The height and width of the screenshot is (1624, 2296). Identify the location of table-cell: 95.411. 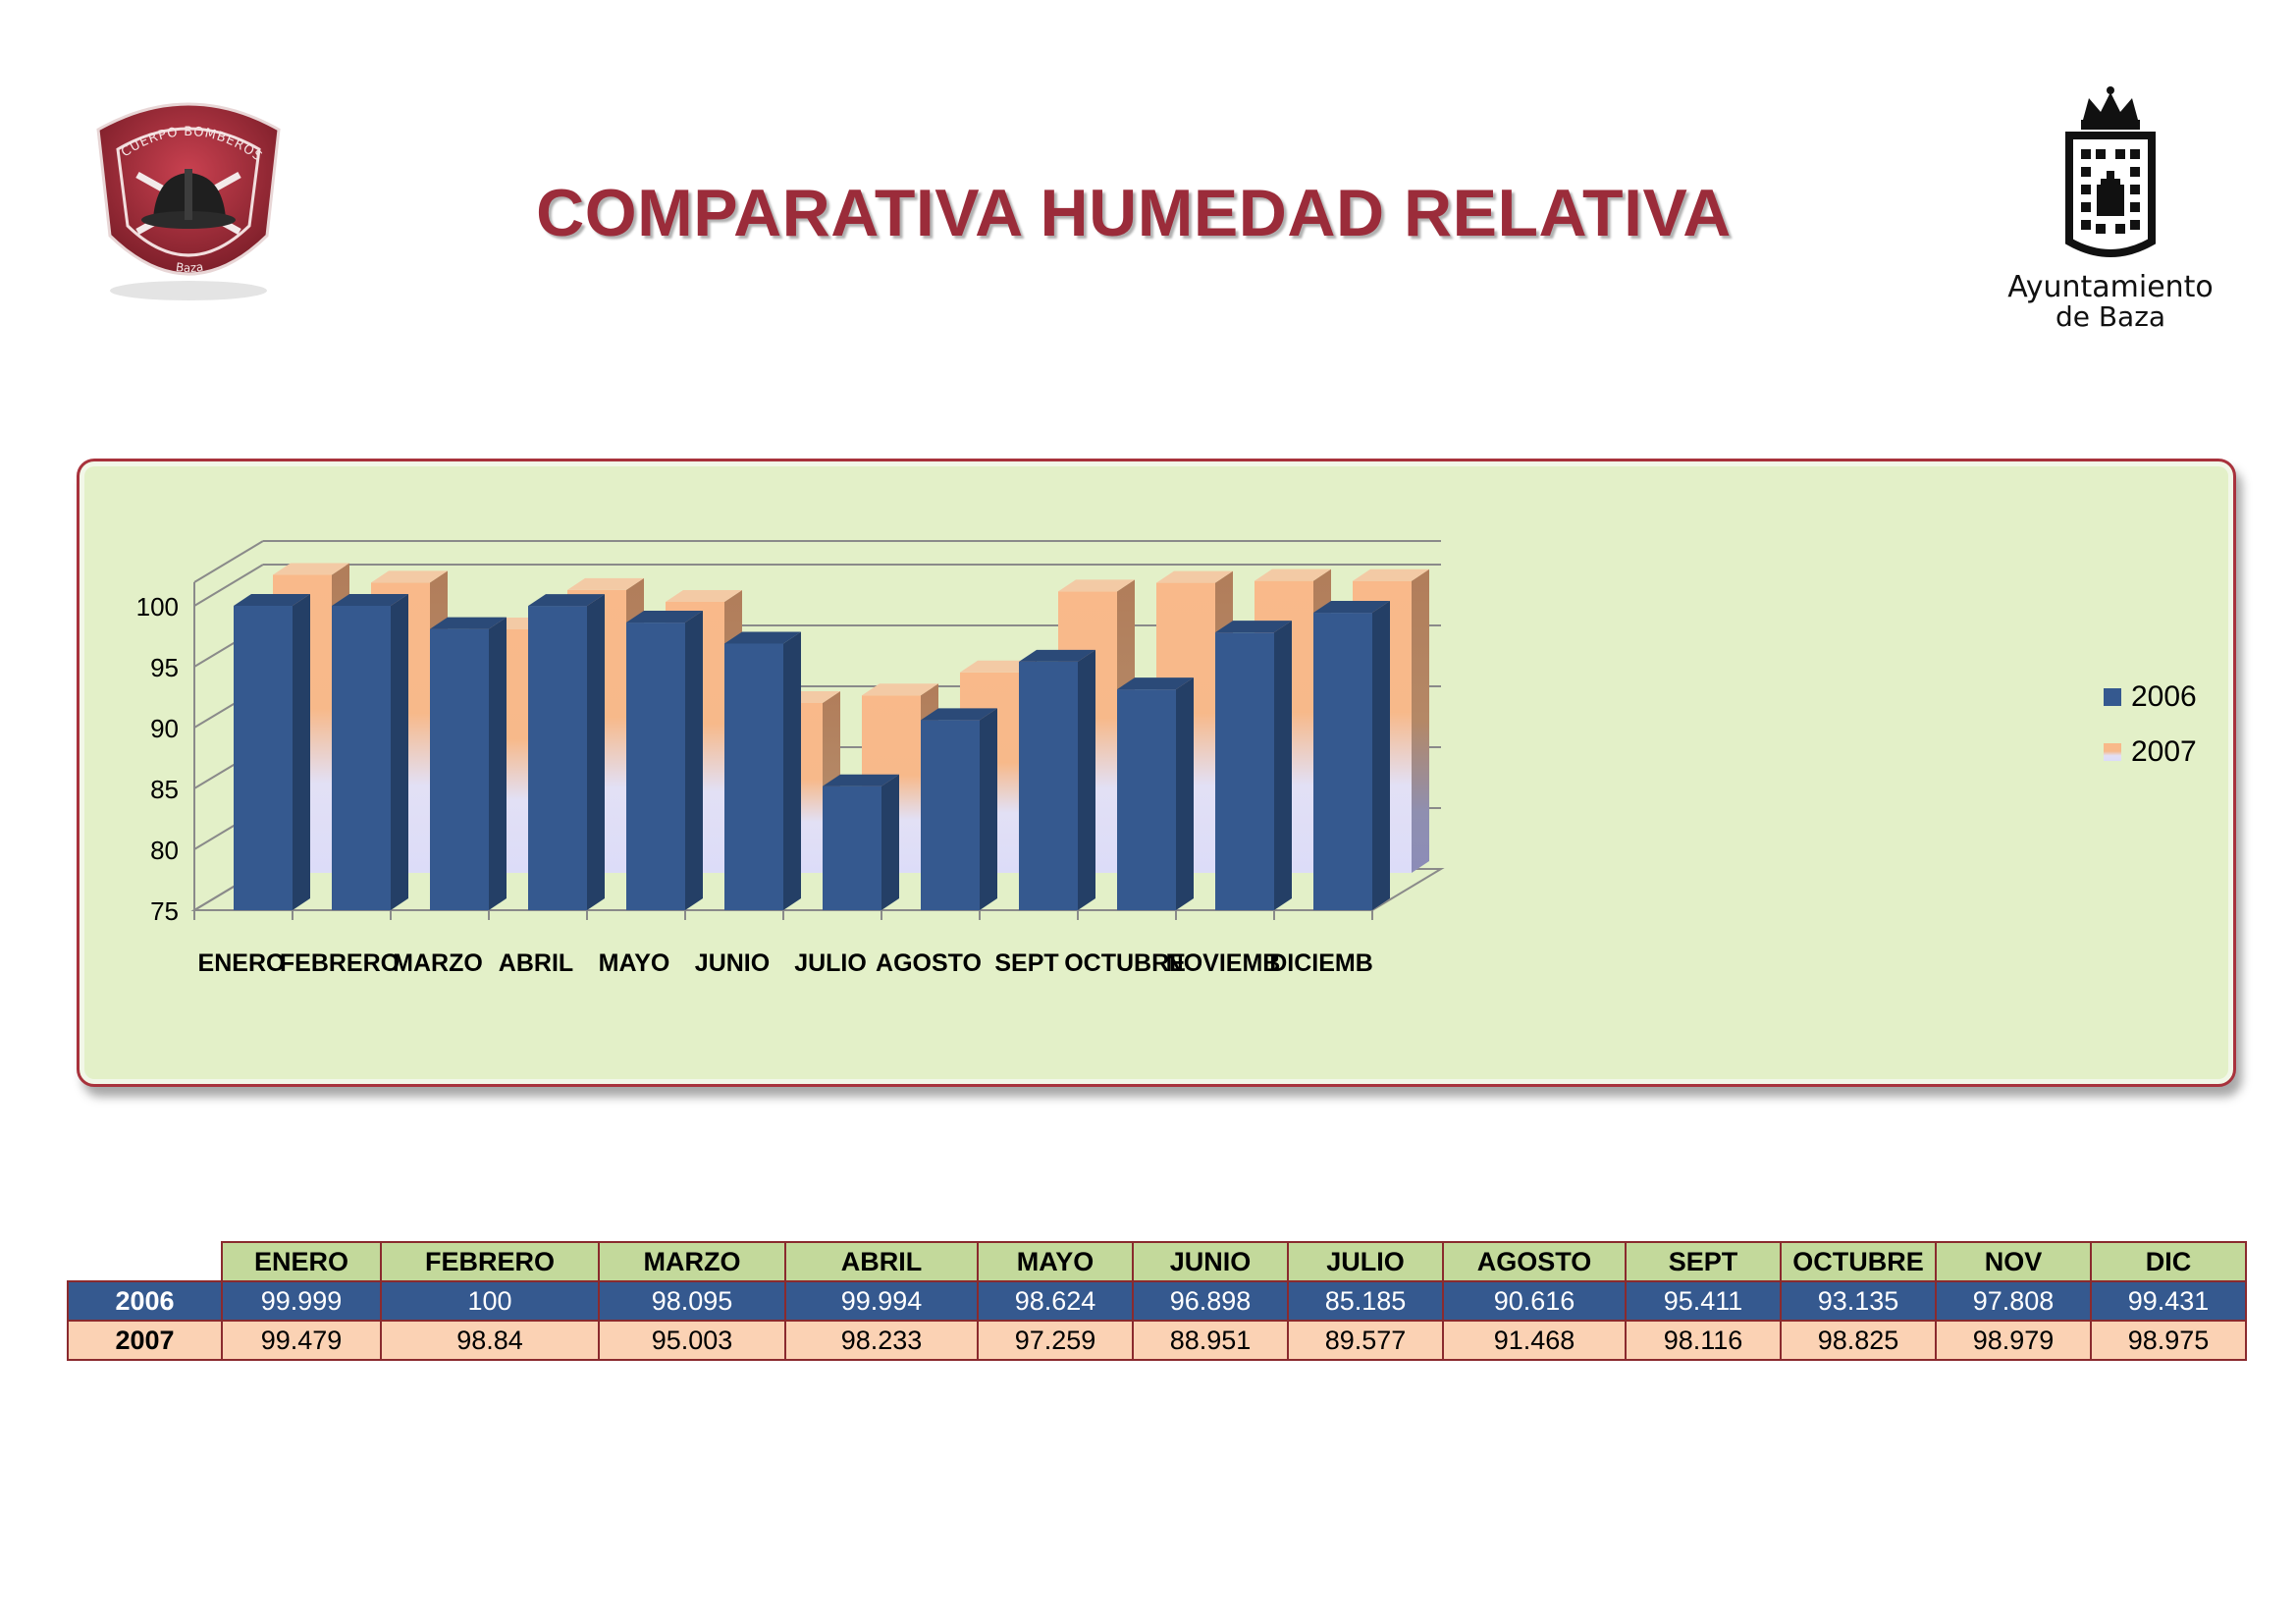
(1703, 1301).